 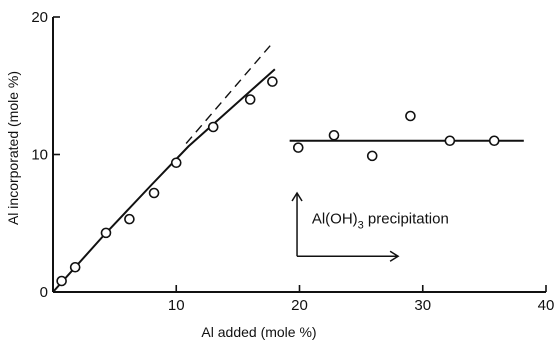 What do you see at coordinates (546, 305) in the screenshot?
I see `x-tick-label: 40` at bounding box center [546, 305].